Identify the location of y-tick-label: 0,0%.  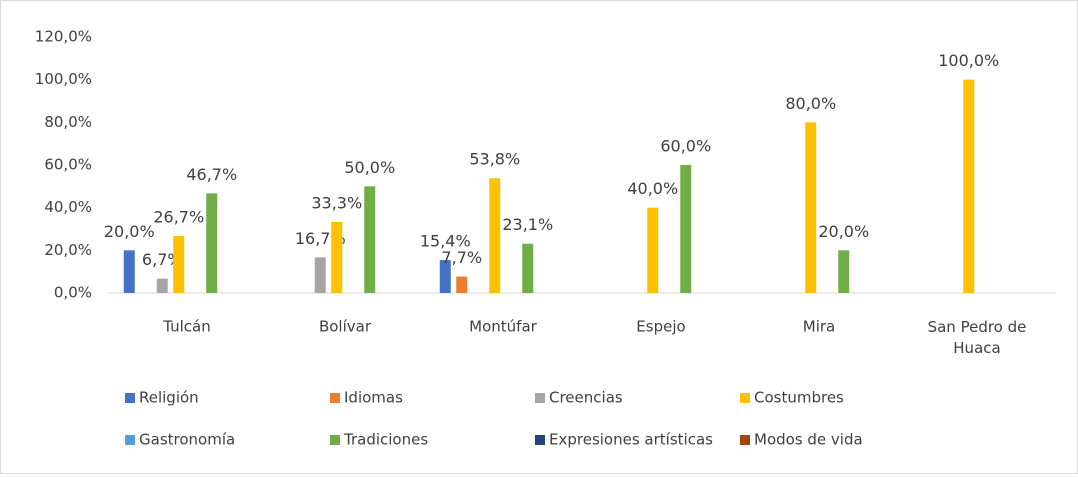
(73, 293).